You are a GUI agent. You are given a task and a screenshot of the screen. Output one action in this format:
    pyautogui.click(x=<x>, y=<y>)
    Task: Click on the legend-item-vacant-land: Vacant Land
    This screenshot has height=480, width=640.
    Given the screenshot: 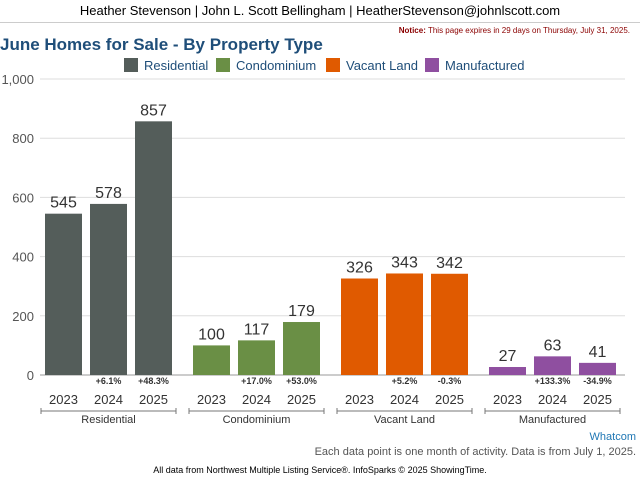 What is the action you would take?
    pyautogui.click(x=372, y=65)
    